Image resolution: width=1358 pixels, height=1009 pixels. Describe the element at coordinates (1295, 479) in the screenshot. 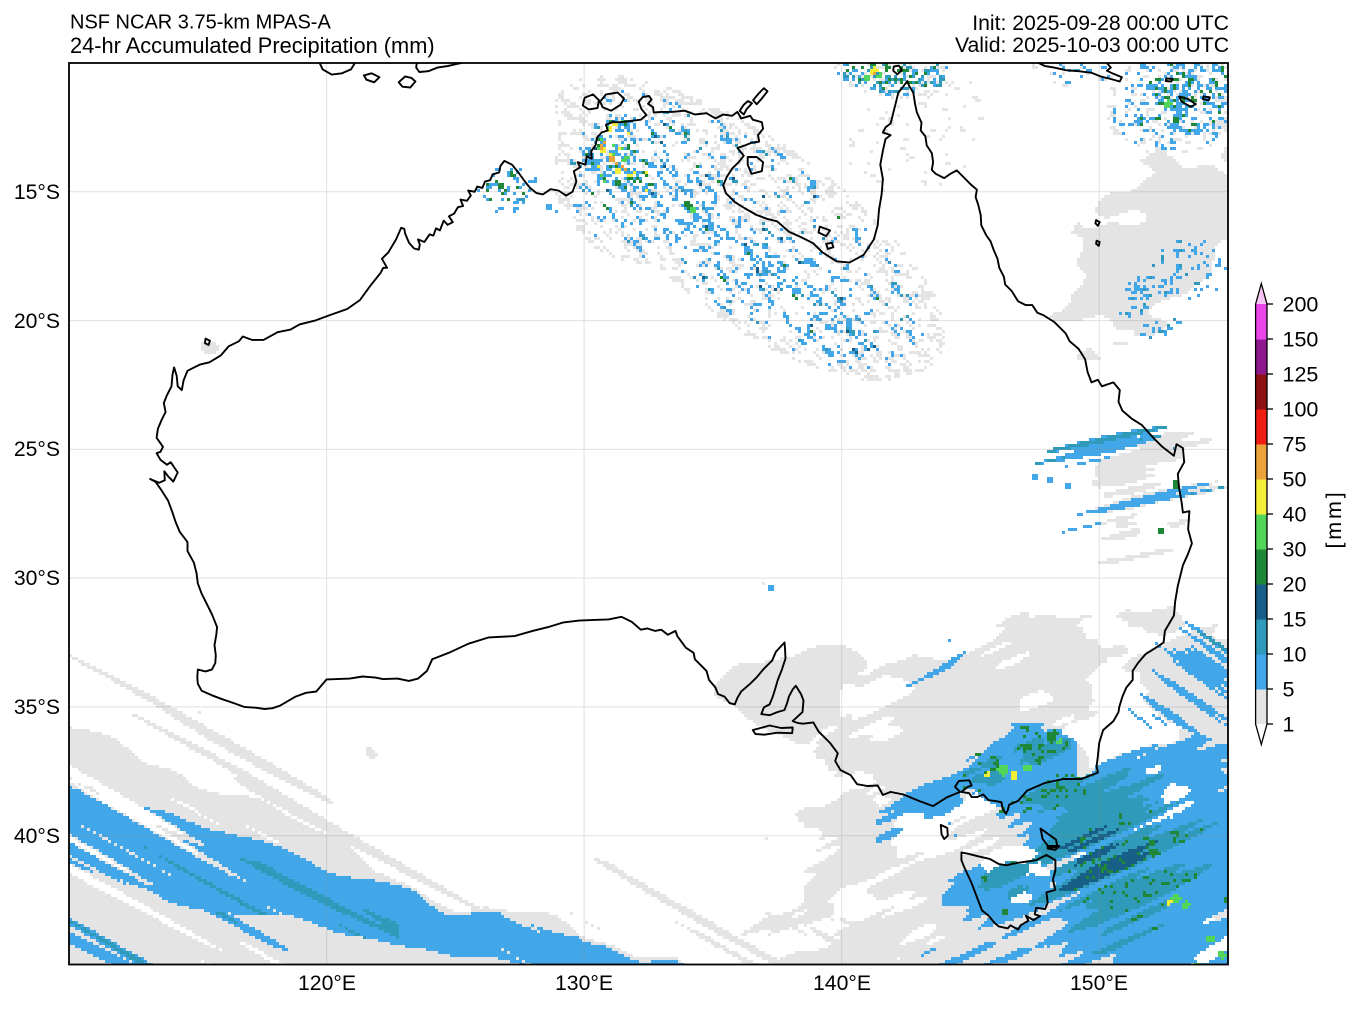

I see `svg-text: 50` at that location.